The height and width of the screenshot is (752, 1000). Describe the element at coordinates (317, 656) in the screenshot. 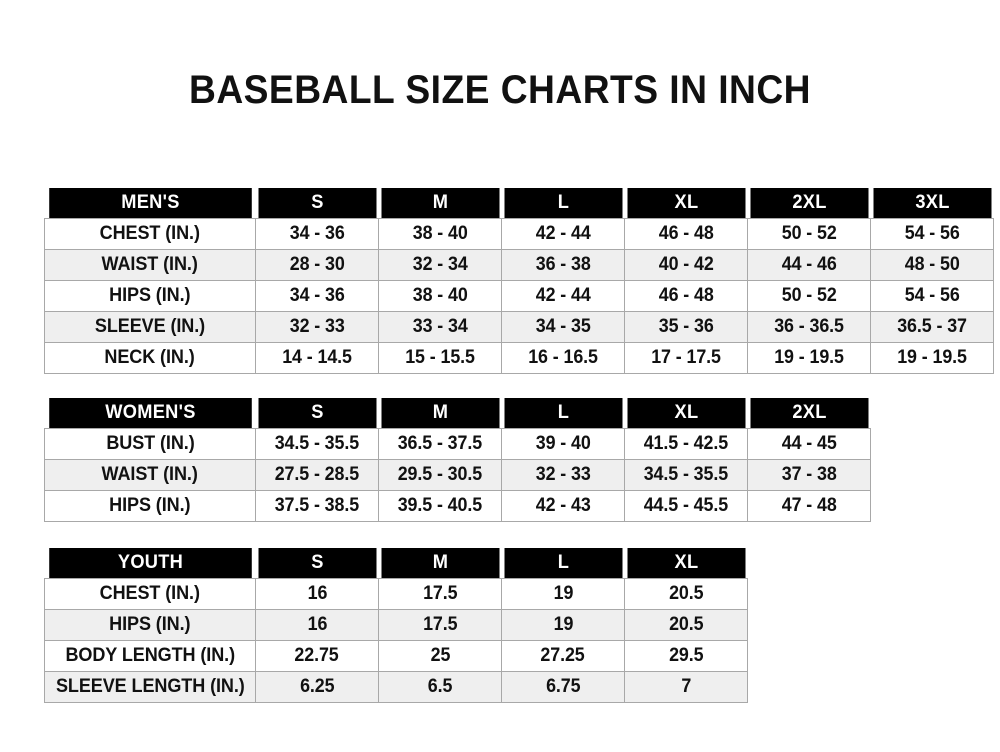

I see `cell-s: 22.75` at that location.